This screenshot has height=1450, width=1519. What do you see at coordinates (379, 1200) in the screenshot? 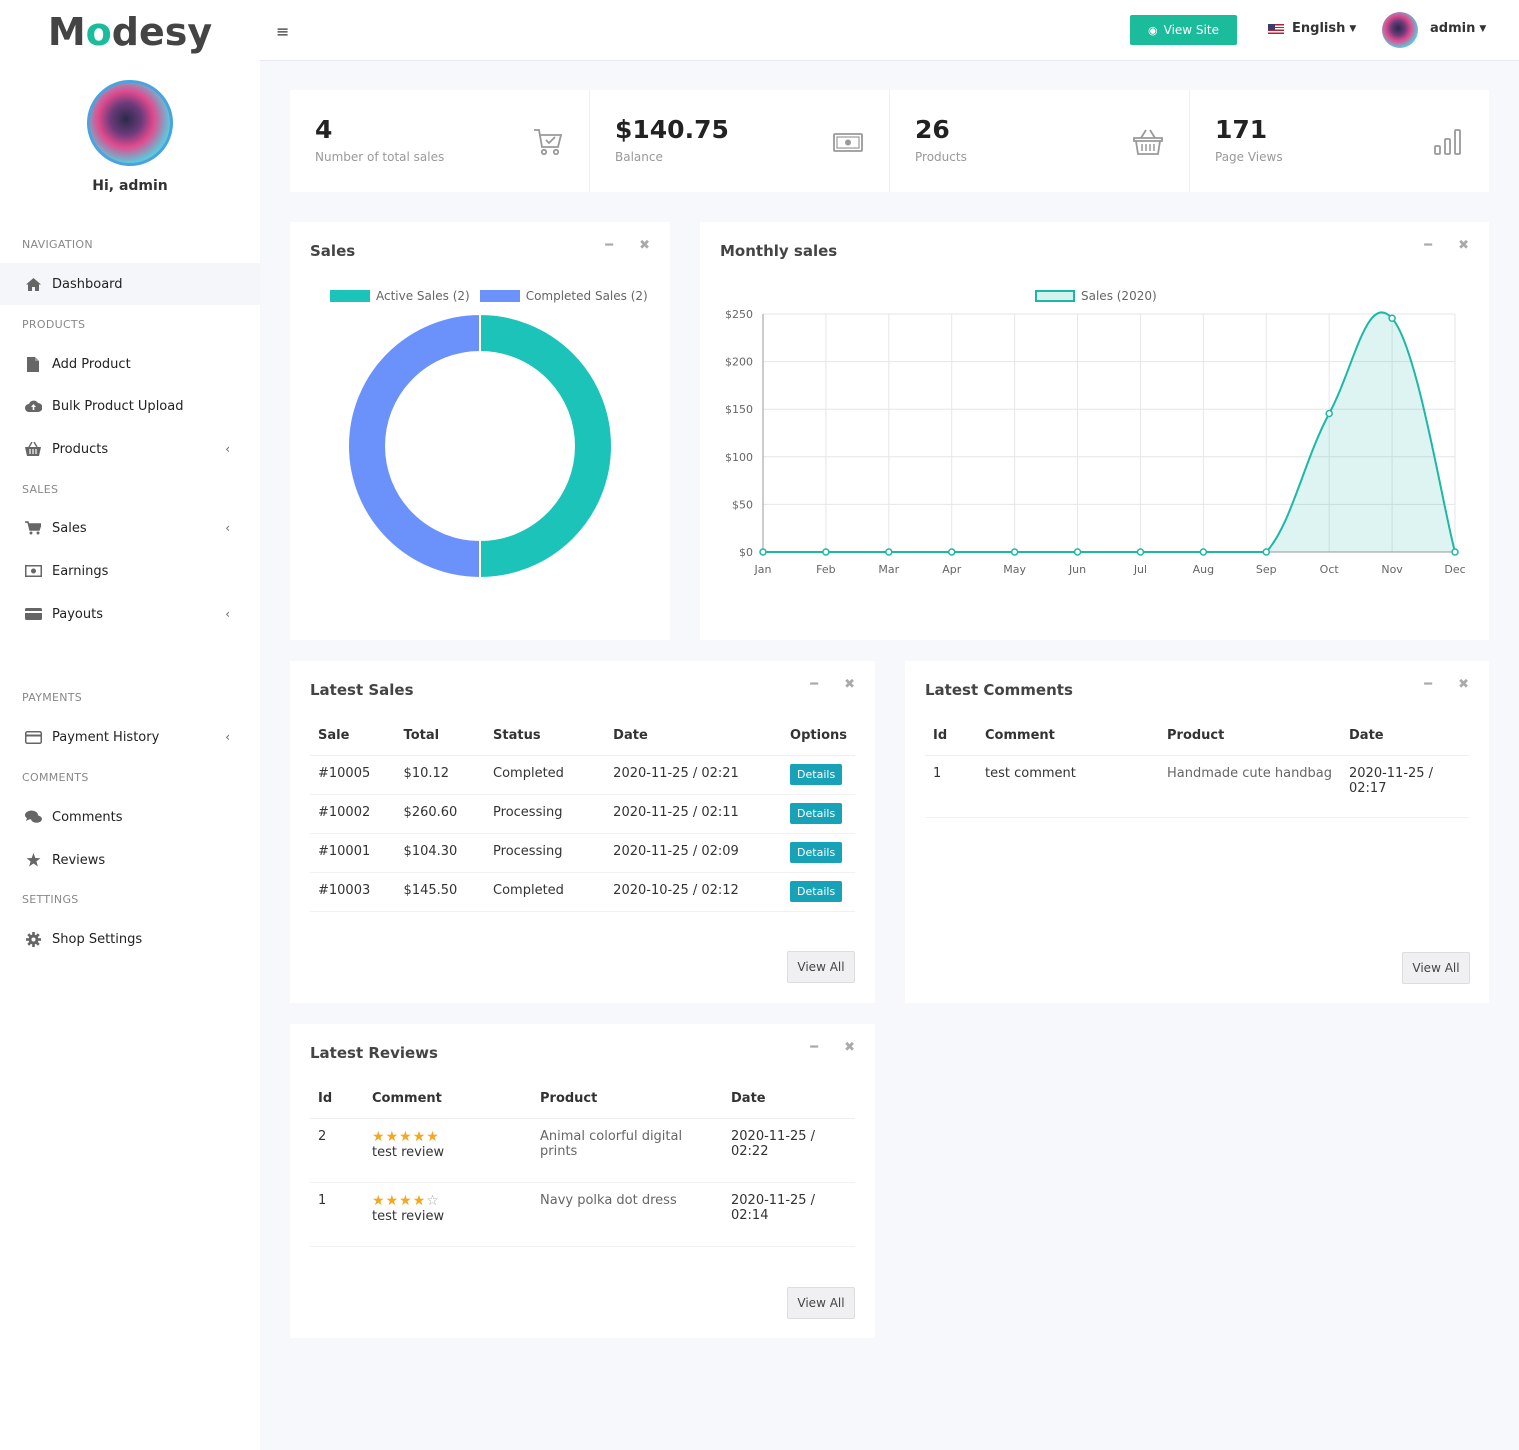
I see `star-filled-icon: ★` at bounding box center [379, 1200].